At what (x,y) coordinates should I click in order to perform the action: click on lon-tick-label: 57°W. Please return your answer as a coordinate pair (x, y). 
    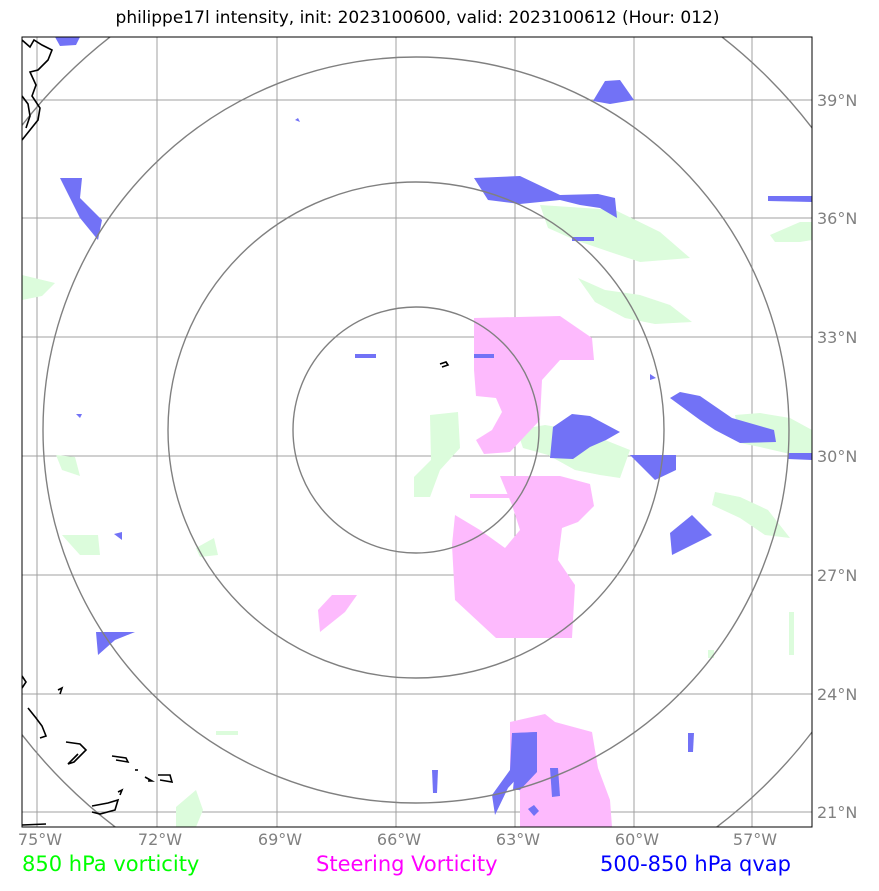
    Looking at the image, I should click on (755, 839).